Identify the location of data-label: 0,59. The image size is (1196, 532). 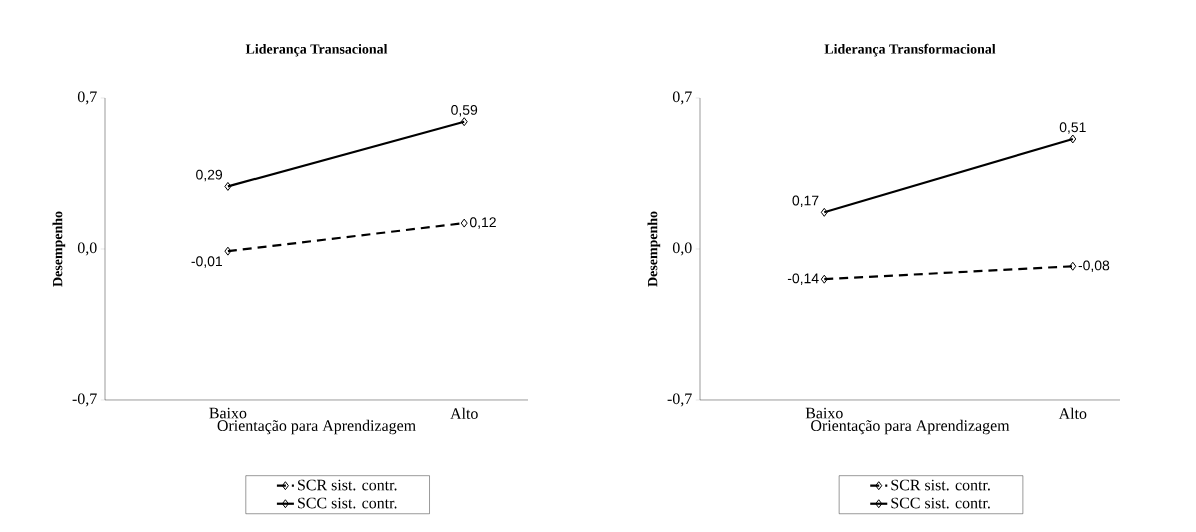
(464, 110).